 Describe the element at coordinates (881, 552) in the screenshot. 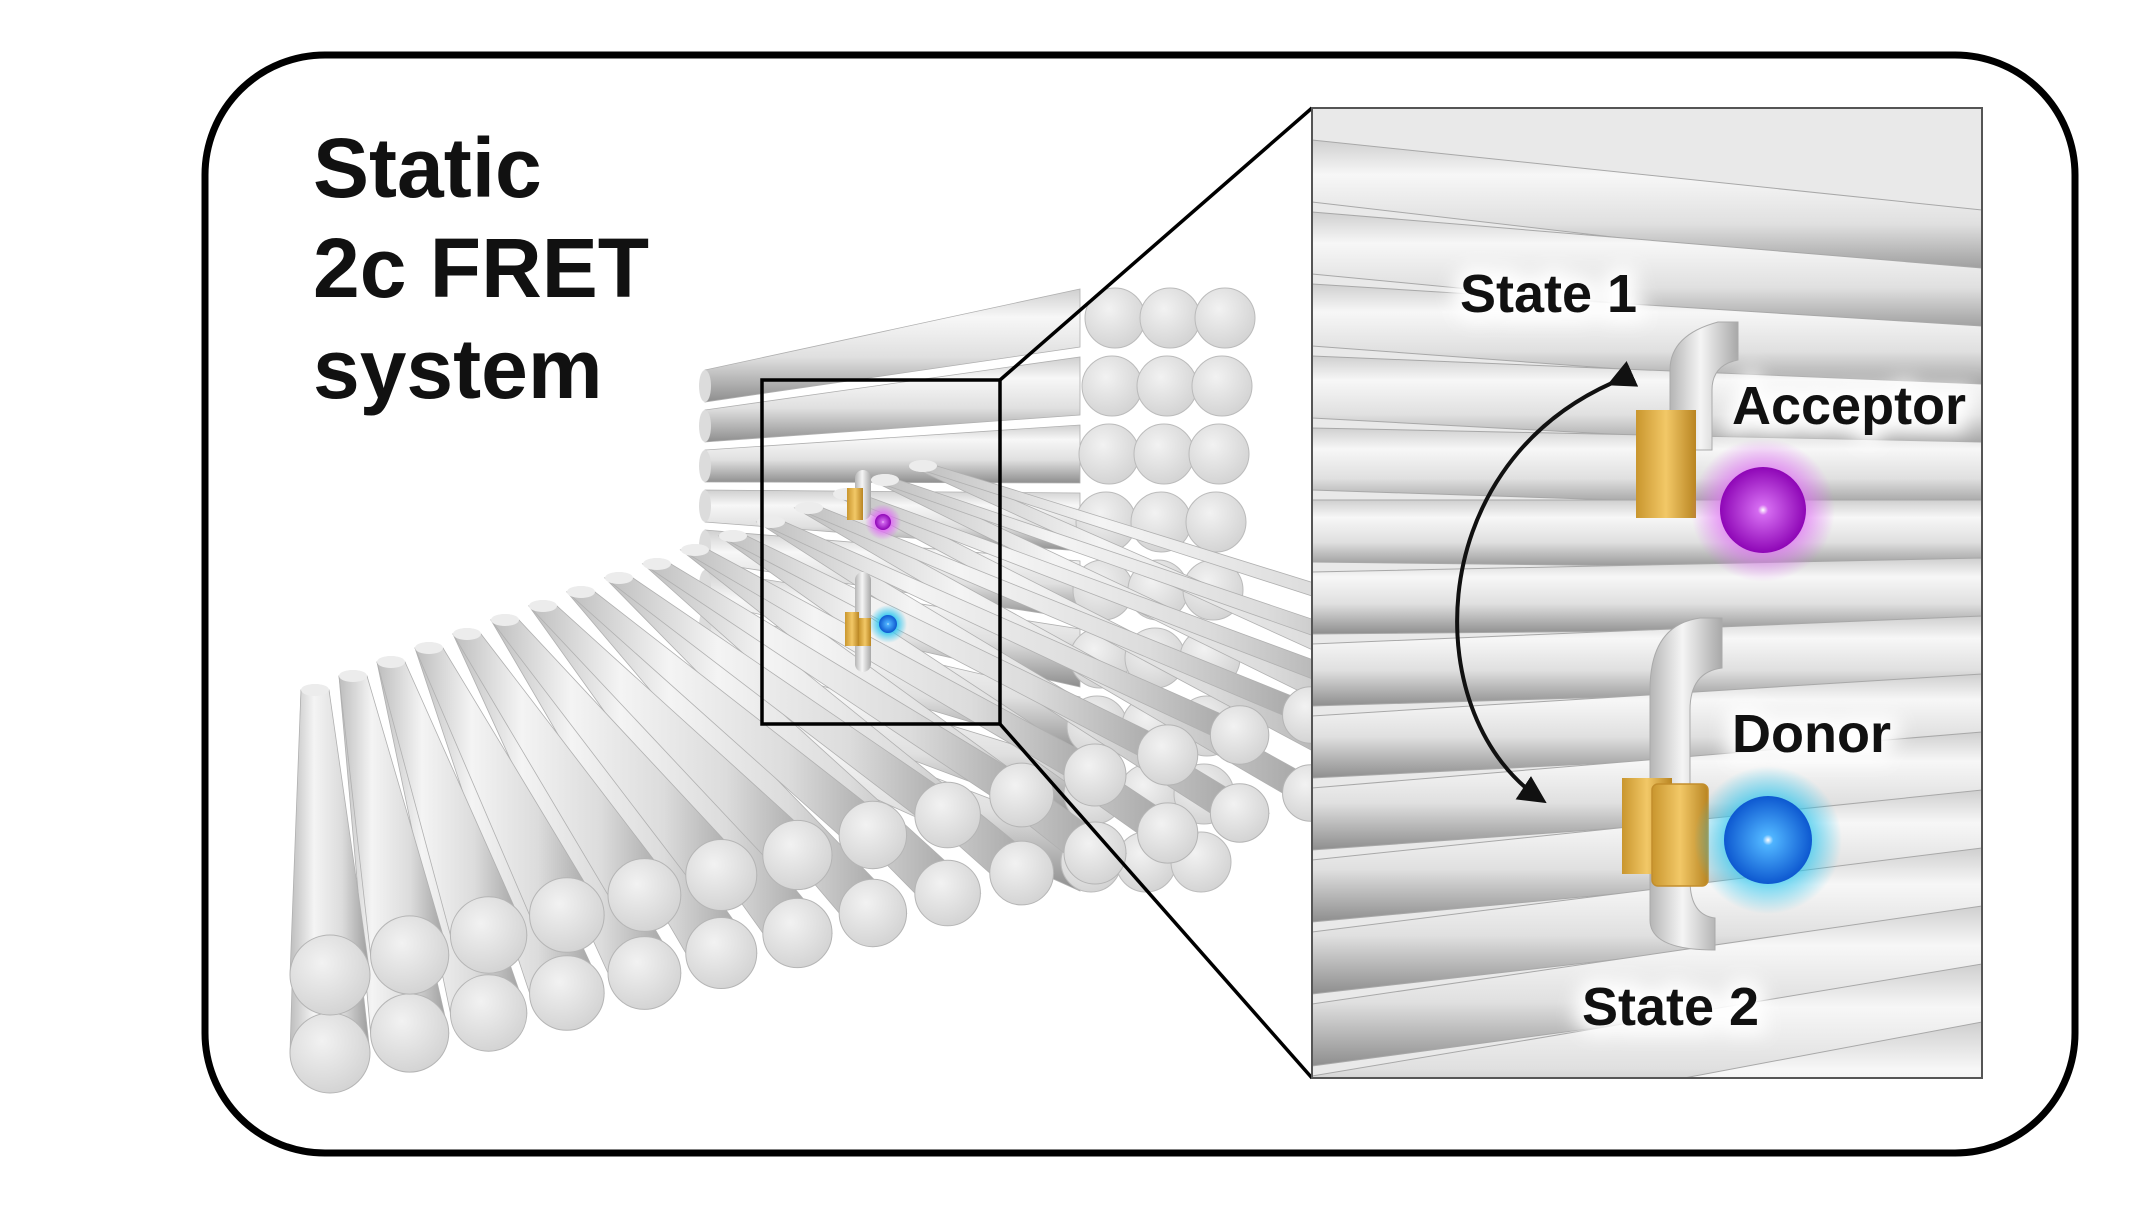

I see `zoom-selection-box` at that location.